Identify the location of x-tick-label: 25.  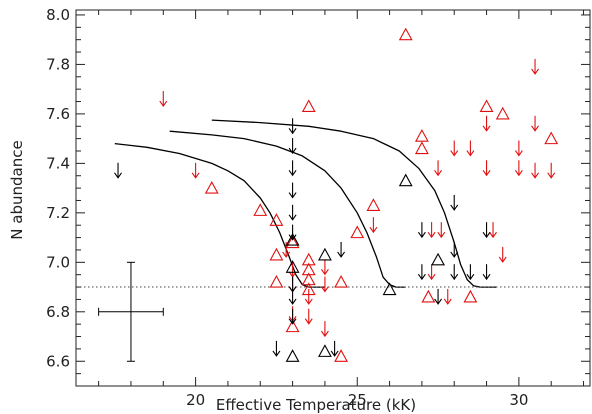
(357, 400).